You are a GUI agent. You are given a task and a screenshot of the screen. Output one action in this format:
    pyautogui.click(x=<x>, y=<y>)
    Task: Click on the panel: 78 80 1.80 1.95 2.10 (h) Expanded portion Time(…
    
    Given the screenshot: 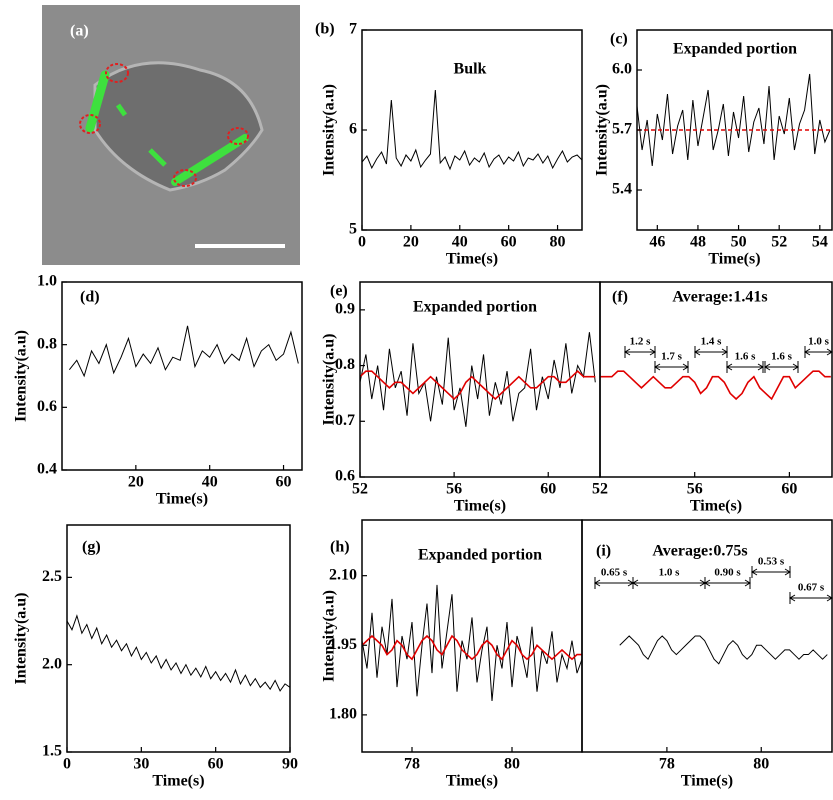 What is the action you would take?
    pyautogui.click(x=452, y=654)
    